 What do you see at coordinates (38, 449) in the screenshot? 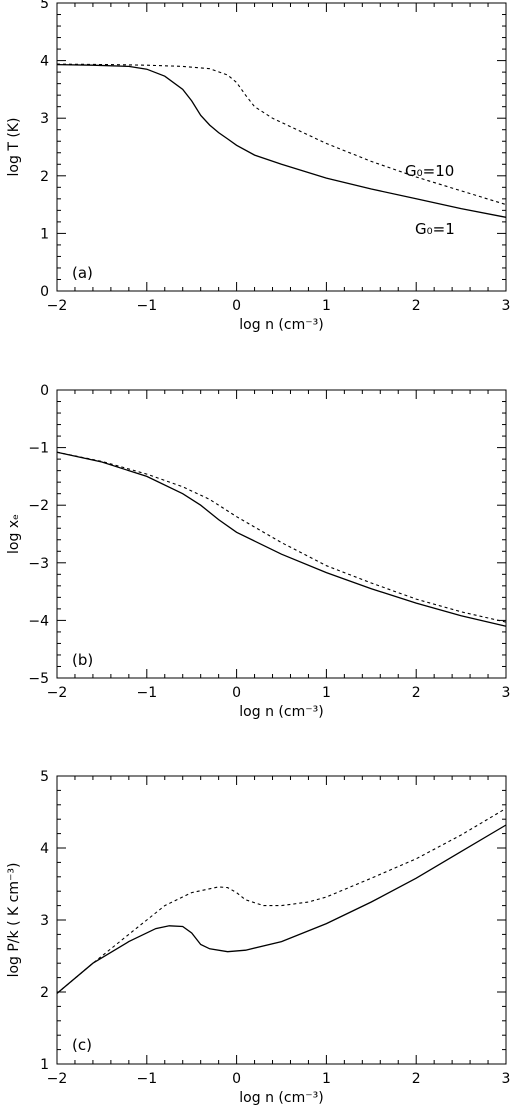
I see `y-tick-label: −1` at bounding box center [38, 449].